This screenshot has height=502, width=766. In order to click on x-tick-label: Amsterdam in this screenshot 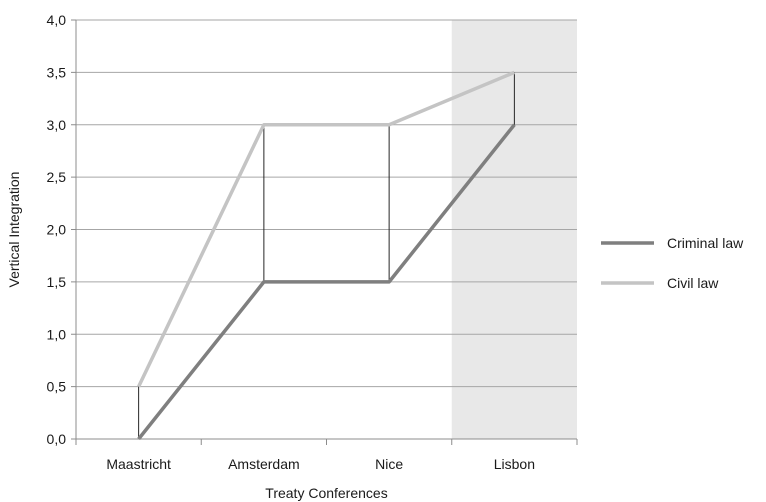, I will do `click(264, 464)`.